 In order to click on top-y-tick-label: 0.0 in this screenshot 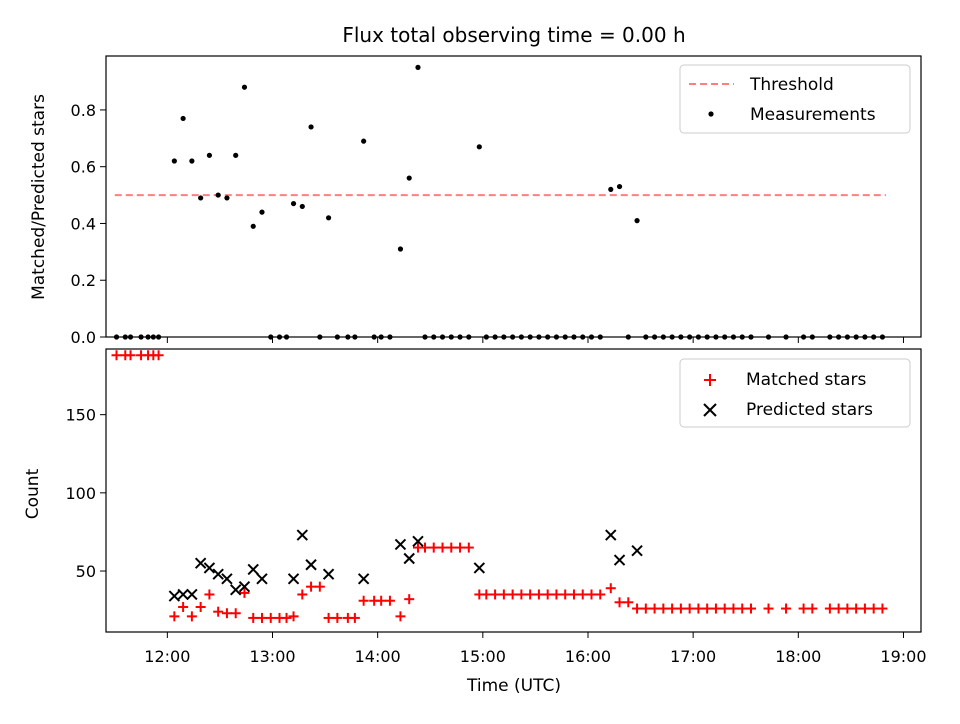, I will do `click(83, 337)`.